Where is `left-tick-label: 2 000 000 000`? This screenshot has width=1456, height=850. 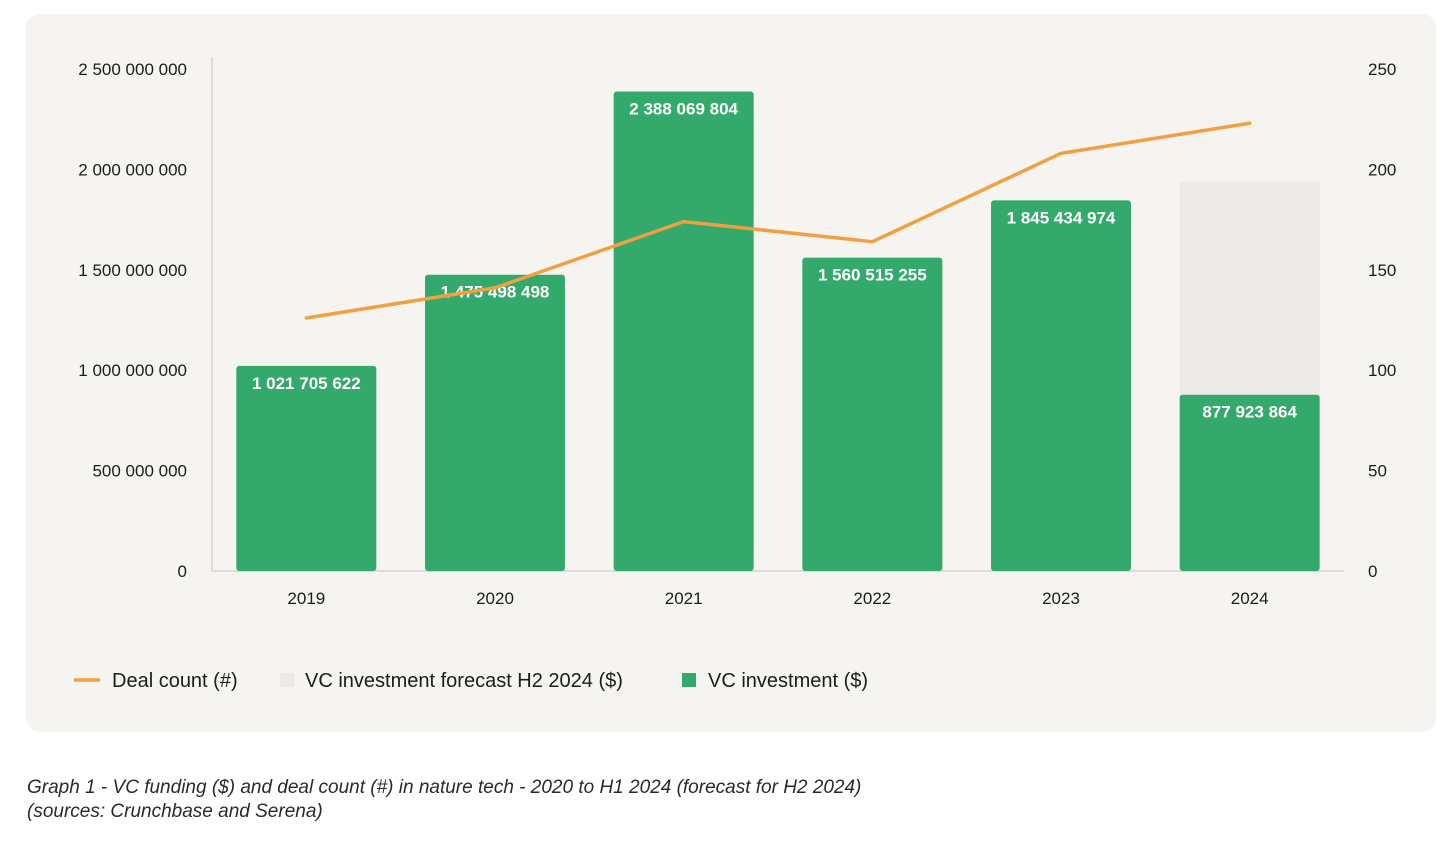 left-tick-label: 2 000 000 000 is located at coordinates (132, 169).